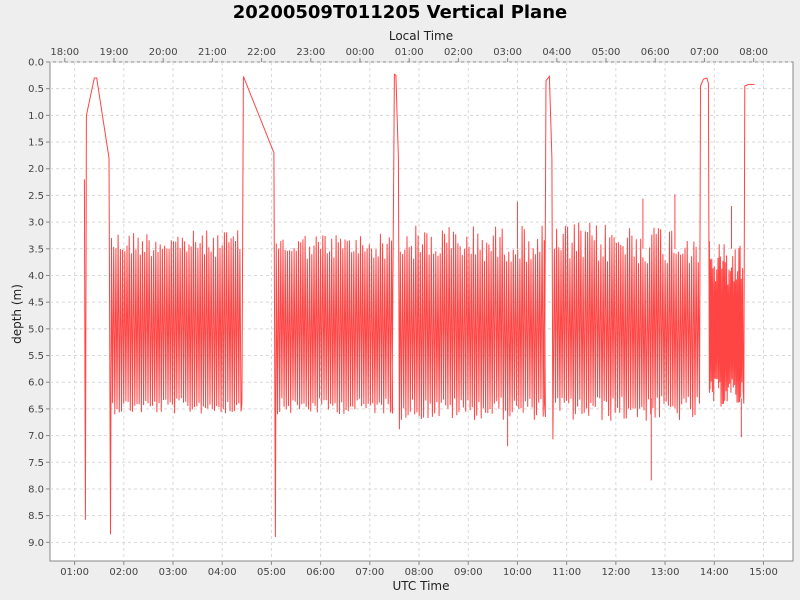 This screenshot has width=800, height=600. I want to click on x-top-tick-label: 08:00, so click(753, 52).